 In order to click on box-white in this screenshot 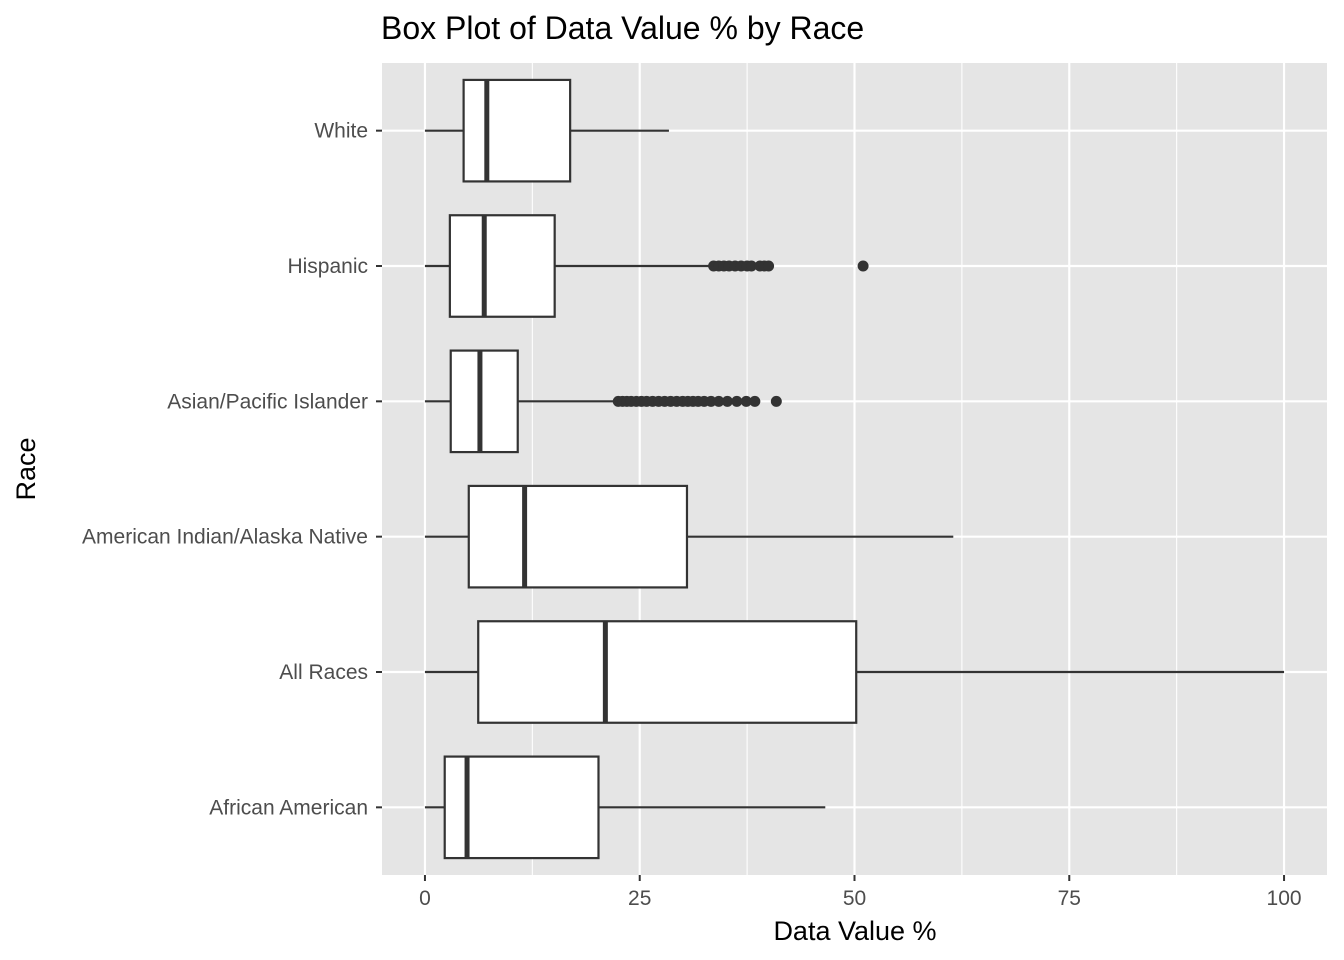, I will do `click(546, 130)`.